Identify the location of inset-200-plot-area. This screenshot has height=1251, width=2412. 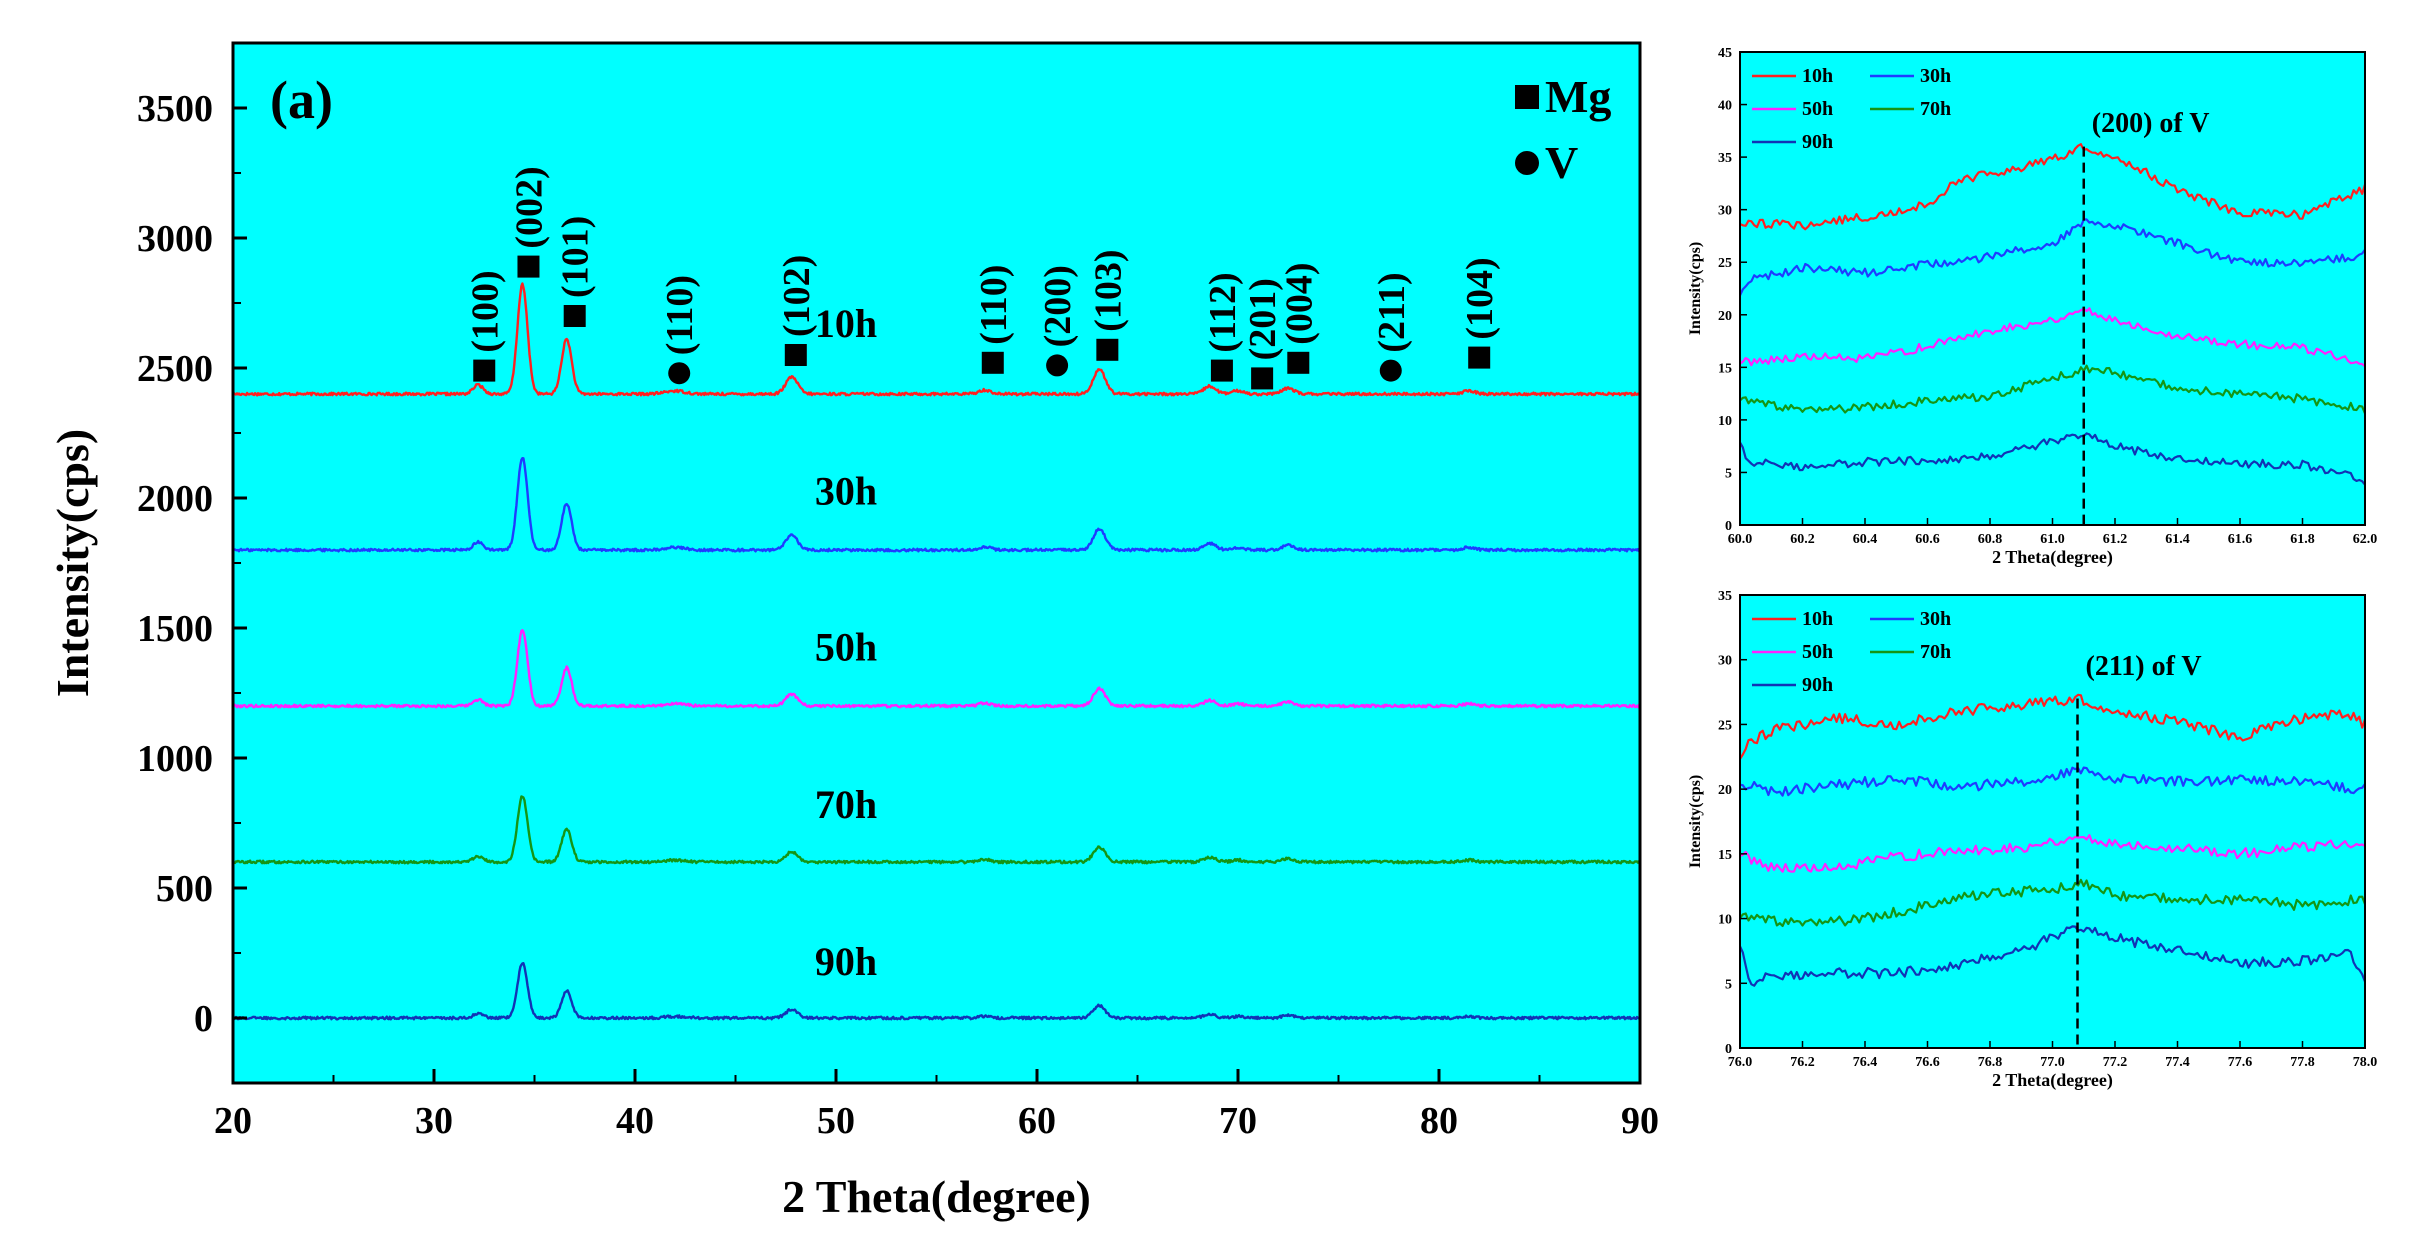
(2052, 288).